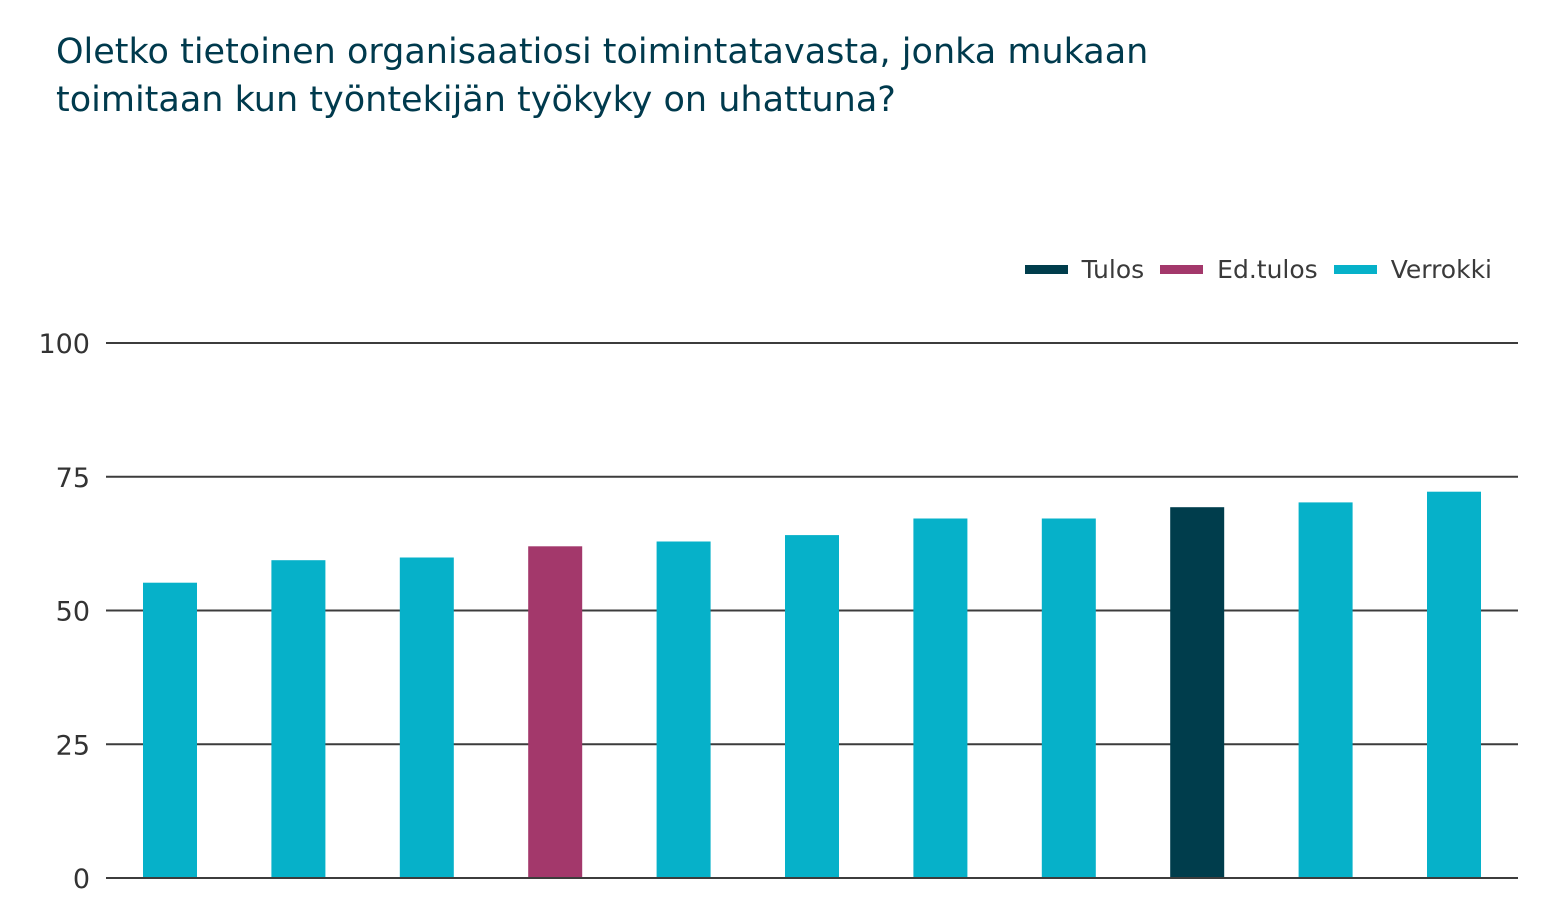  What do you see at coordinates (1454, 684) in the screenshot?
I see `bar-11-verrokki` at bounding box center [1454, 684].